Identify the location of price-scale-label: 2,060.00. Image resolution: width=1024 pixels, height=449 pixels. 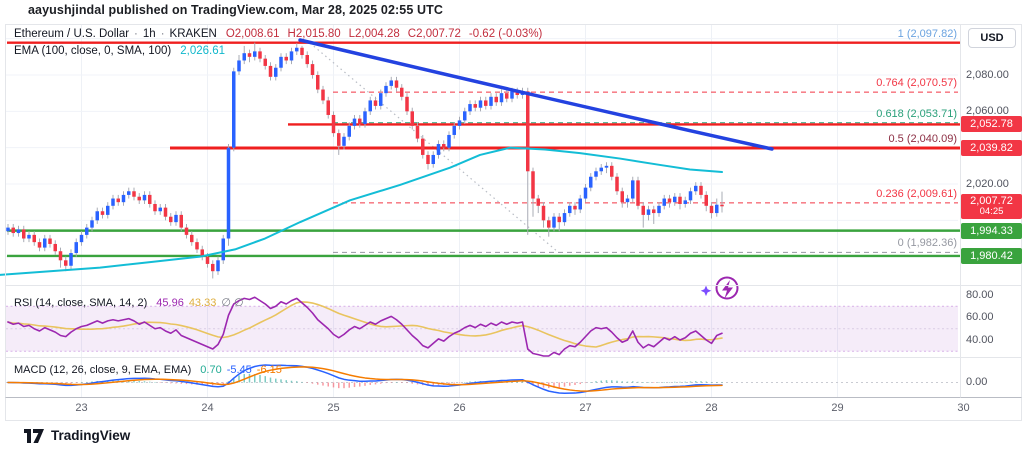
(987, 110).